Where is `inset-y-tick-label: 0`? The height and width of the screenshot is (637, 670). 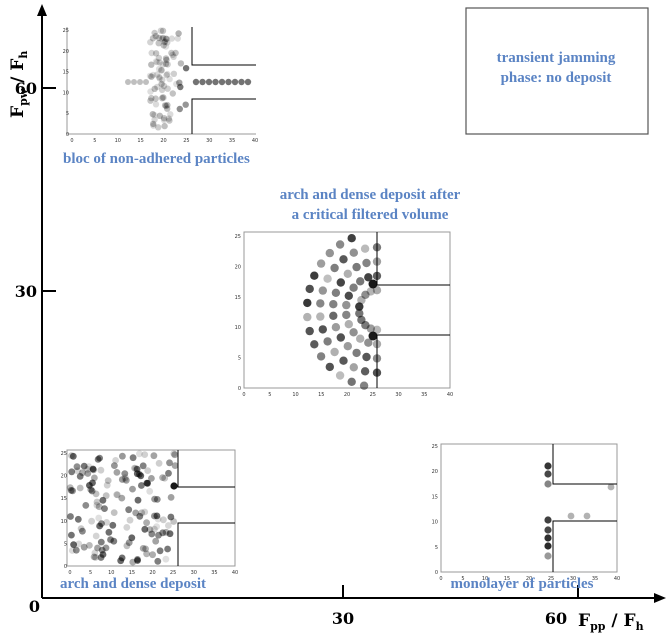
inset-y-tick-label: 0 is located at coordinates (239, 389).